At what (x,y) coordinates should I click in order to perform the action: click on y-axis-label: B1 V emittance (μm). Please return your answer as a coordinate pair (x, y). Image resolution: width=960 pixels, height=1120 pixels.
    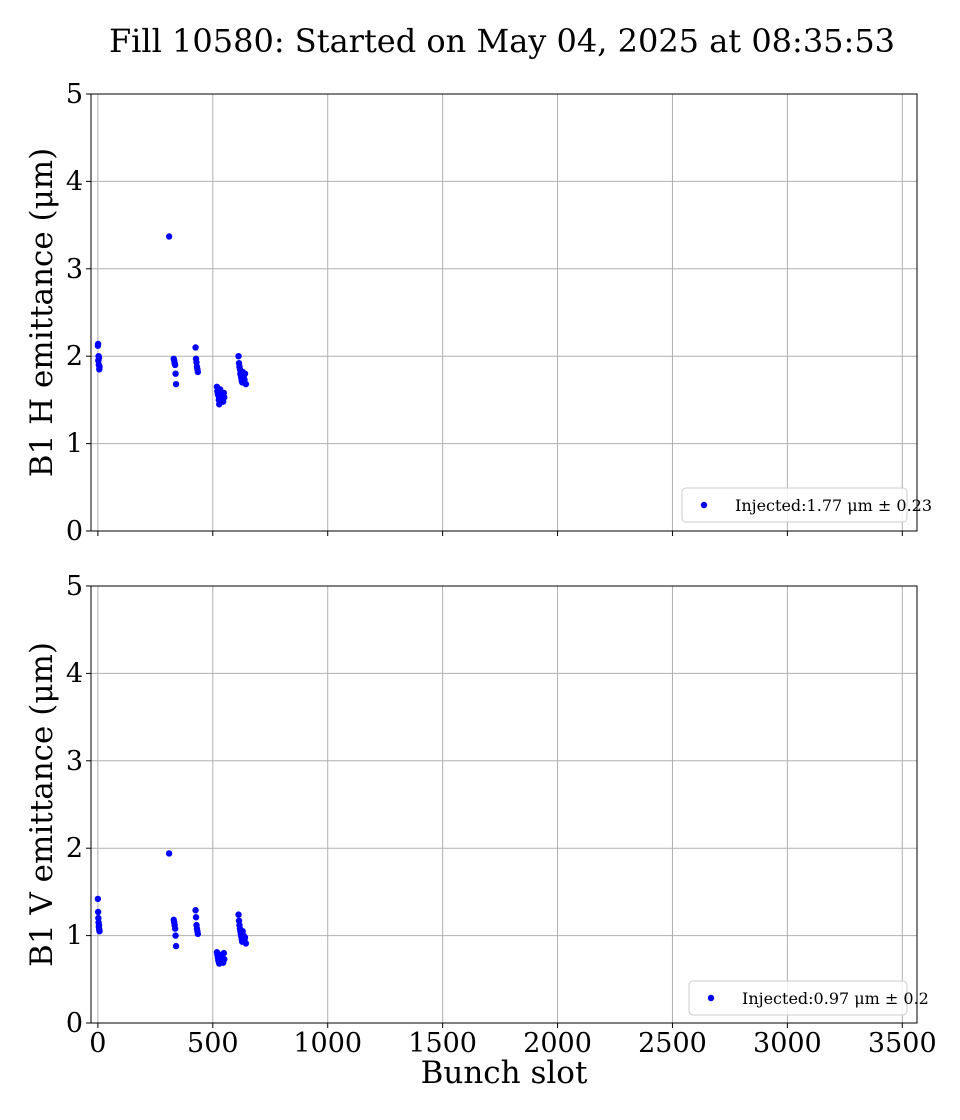
    Looking at the image, I should click on (42, 804).